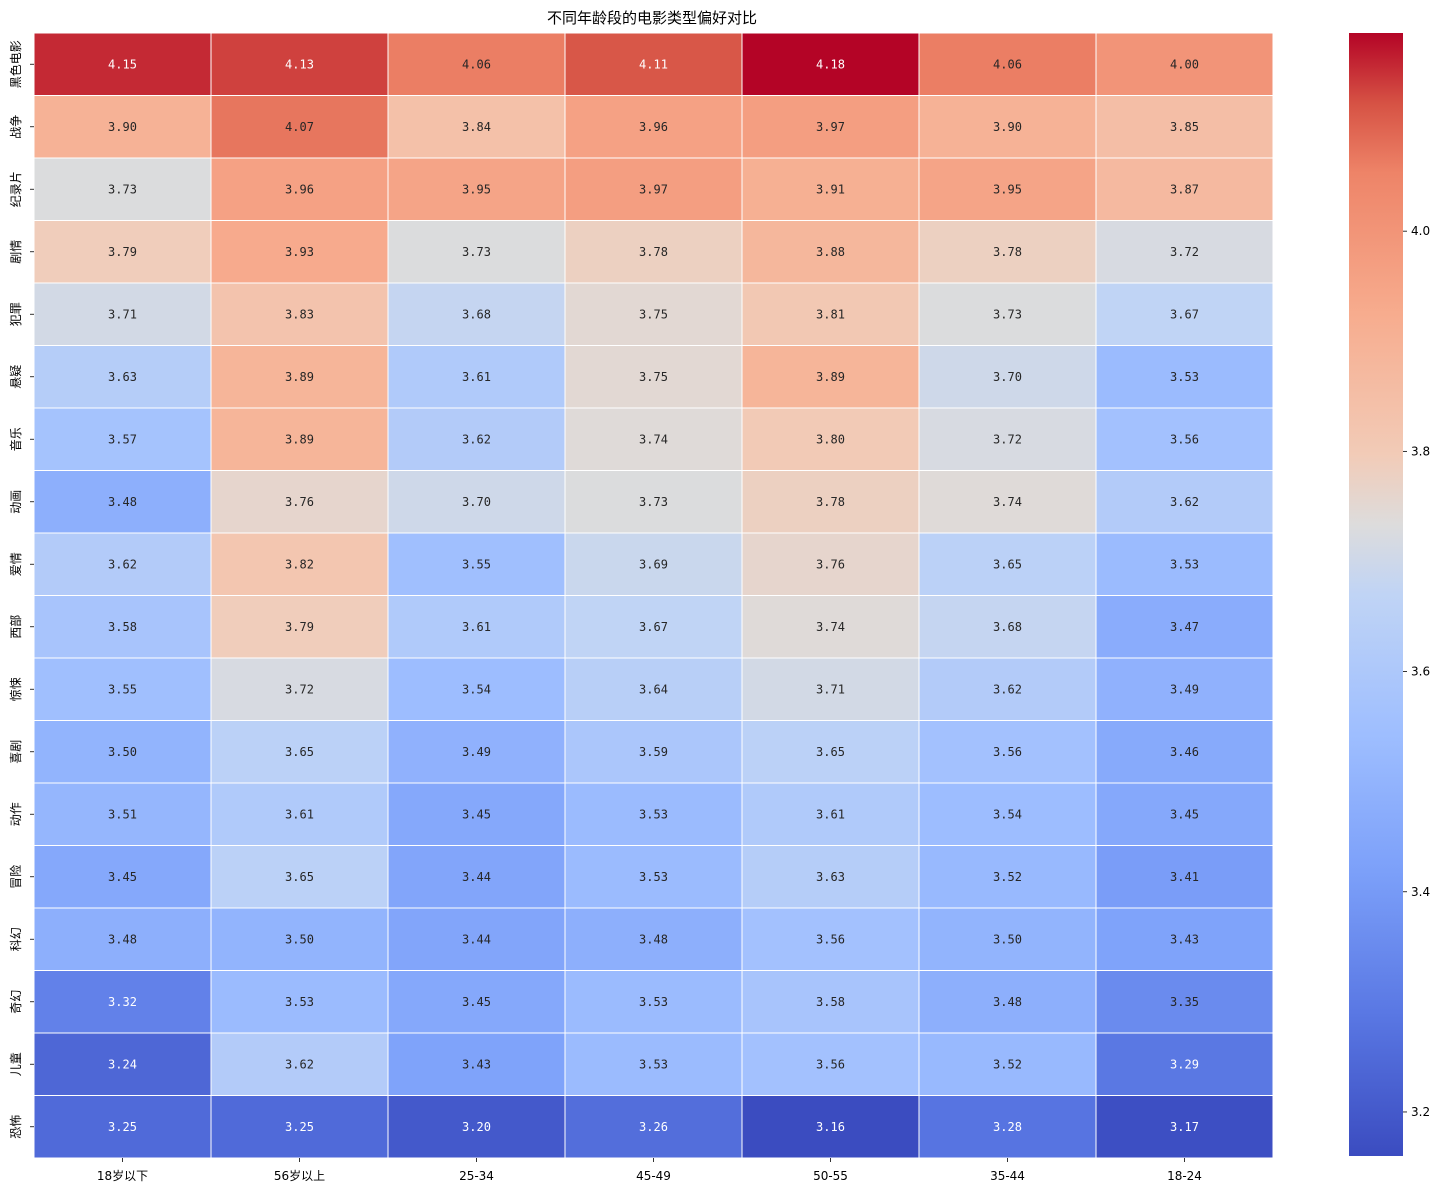 This screenshot has height=1190, width=1444. I want to click on y-tick-label: 惊悚, so click(15, 689).